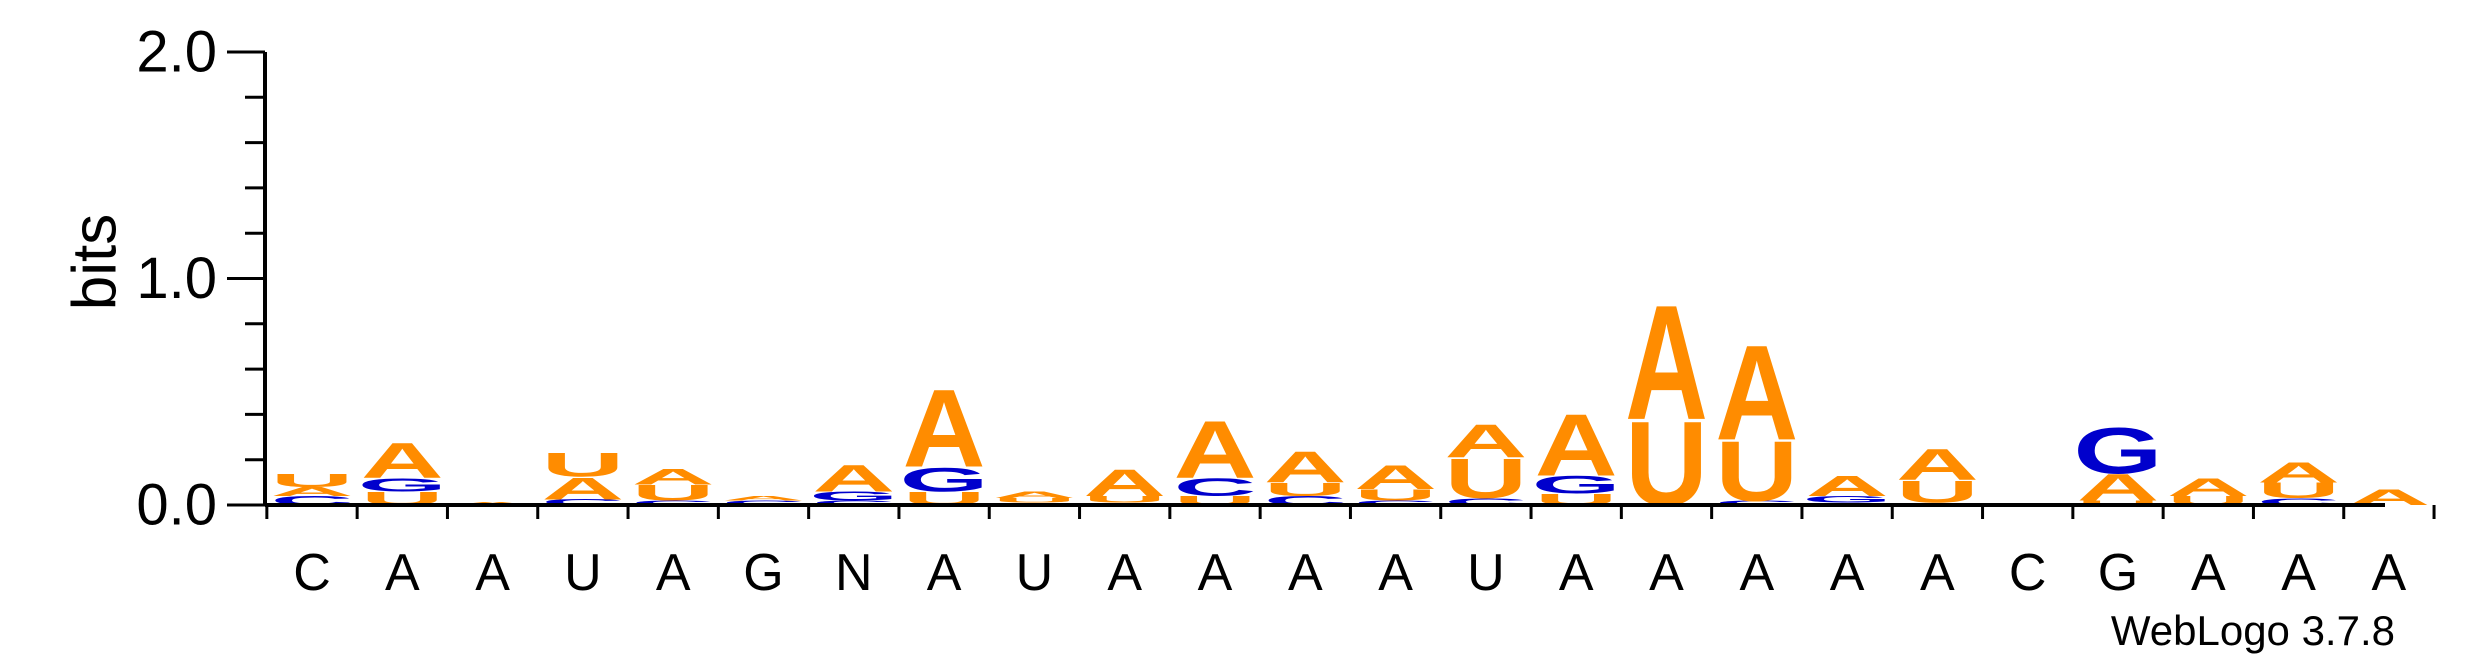 This screenshot has width=2475, height=667. What do you see at coordinates (1486, 573) in the screenshot?
I see `x-tick-label: U` at bounding box center [1486, 573].